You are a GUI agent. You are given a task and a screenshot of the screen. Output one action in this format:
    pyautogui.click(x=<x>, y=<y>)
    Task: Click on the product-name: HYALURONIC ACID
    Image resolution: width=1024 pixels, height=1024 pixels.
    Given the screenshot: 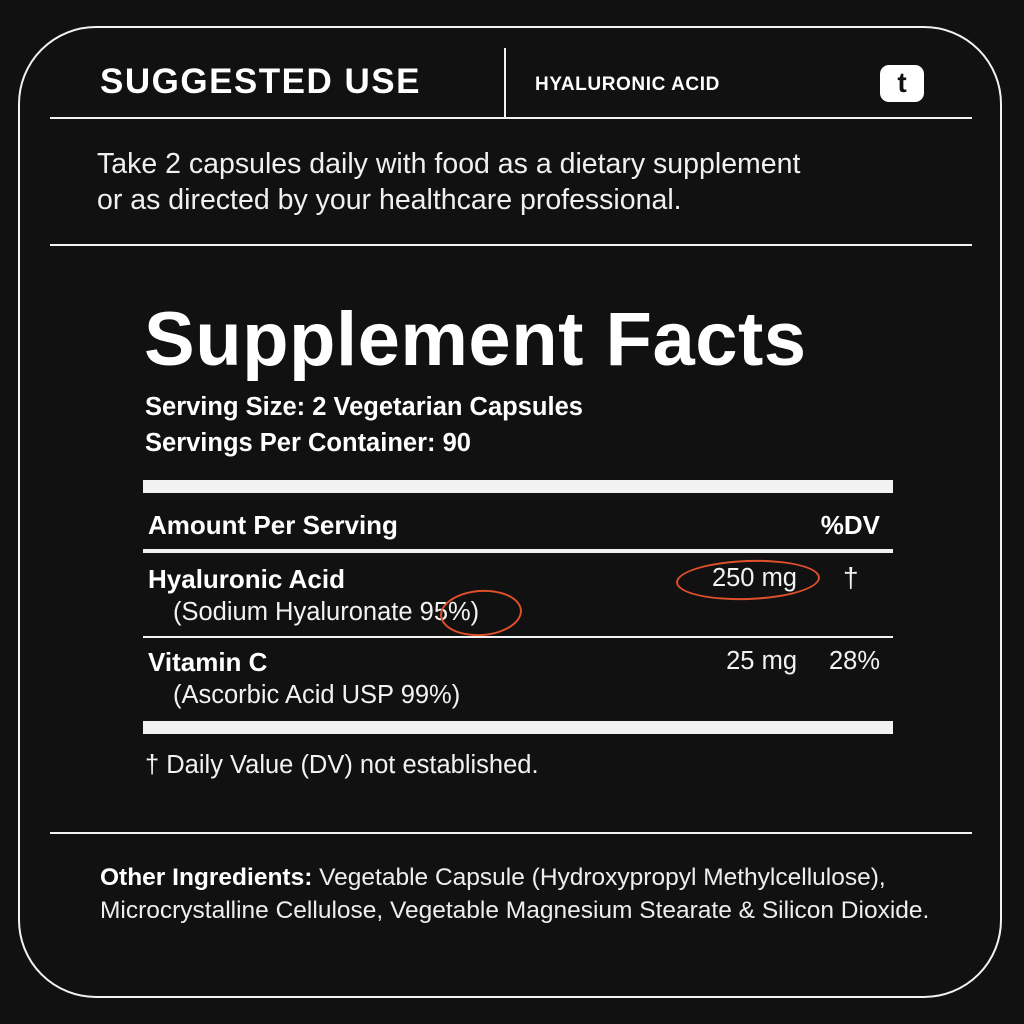 What is the action you would take?
    pyautogui.click(x=627, y=84)
    